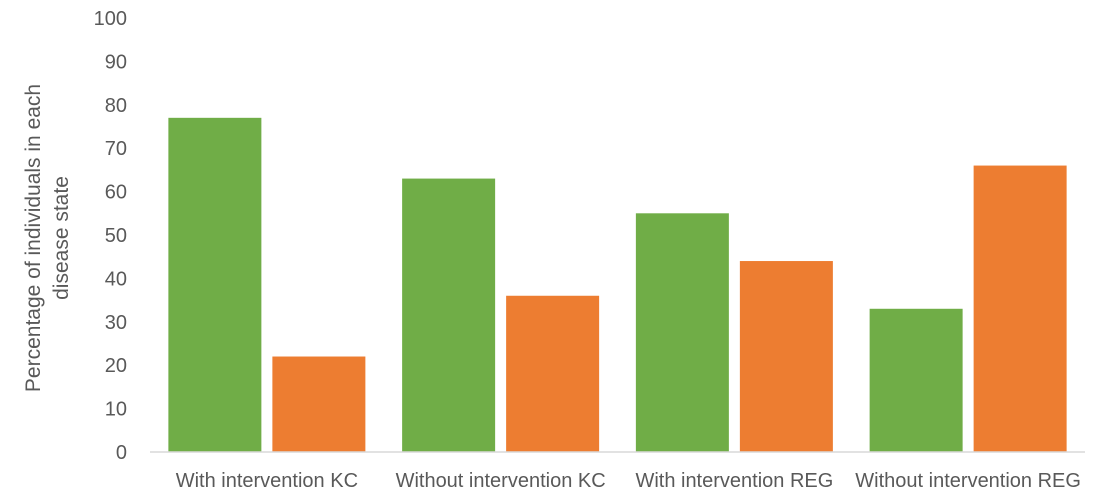  What do you see at coordinates (968, 481) in the screenshot?
I see `x-tick-label: Without intervention REG` at bounding box center [968, 481].